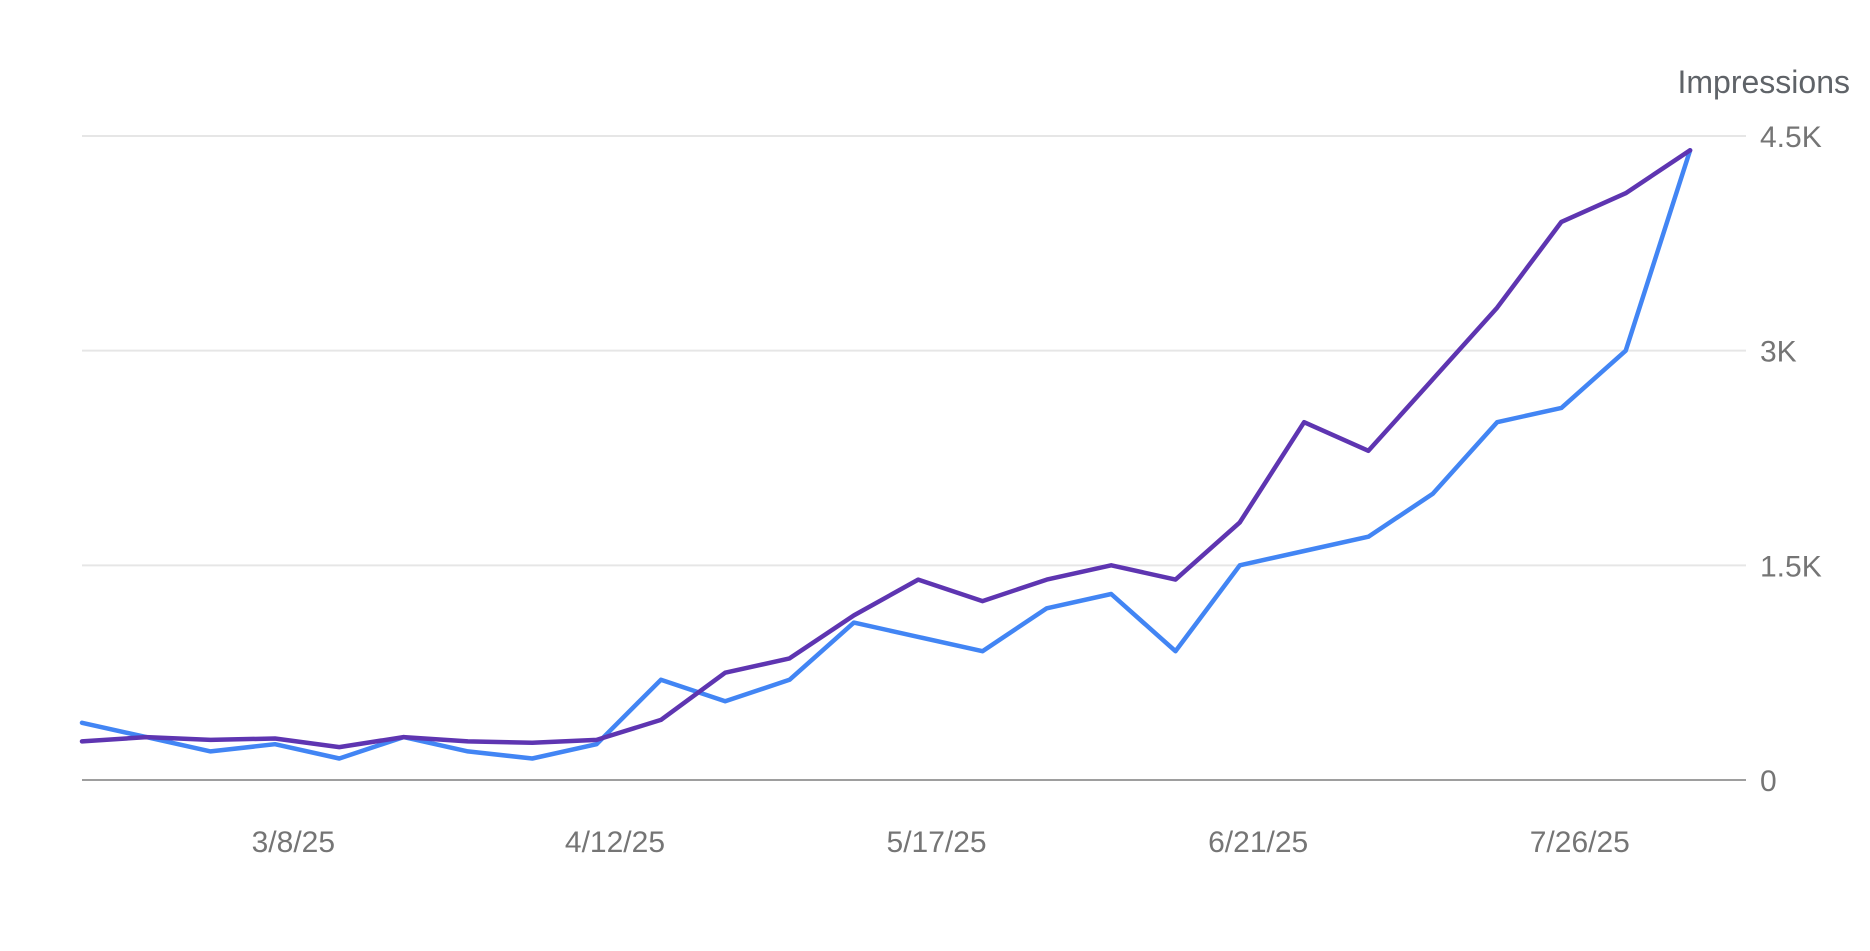  Describe the element at coordinates (1778, 352) in the screenshot. I see `y-tick-label: 3K` at that location.